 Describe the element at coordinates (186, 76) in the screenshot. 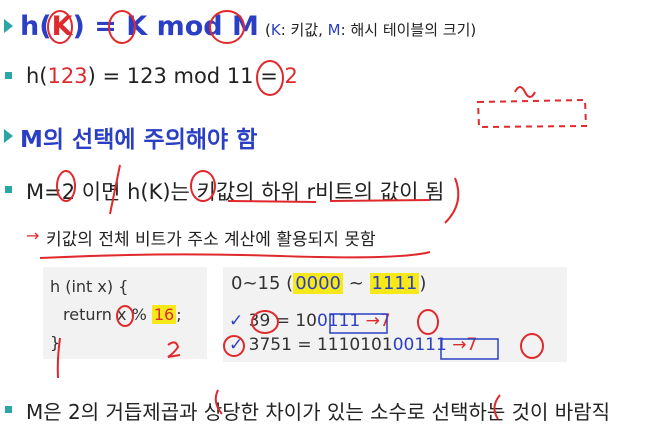

I see `example-post: ) = 123 mod 11 =` at that location.